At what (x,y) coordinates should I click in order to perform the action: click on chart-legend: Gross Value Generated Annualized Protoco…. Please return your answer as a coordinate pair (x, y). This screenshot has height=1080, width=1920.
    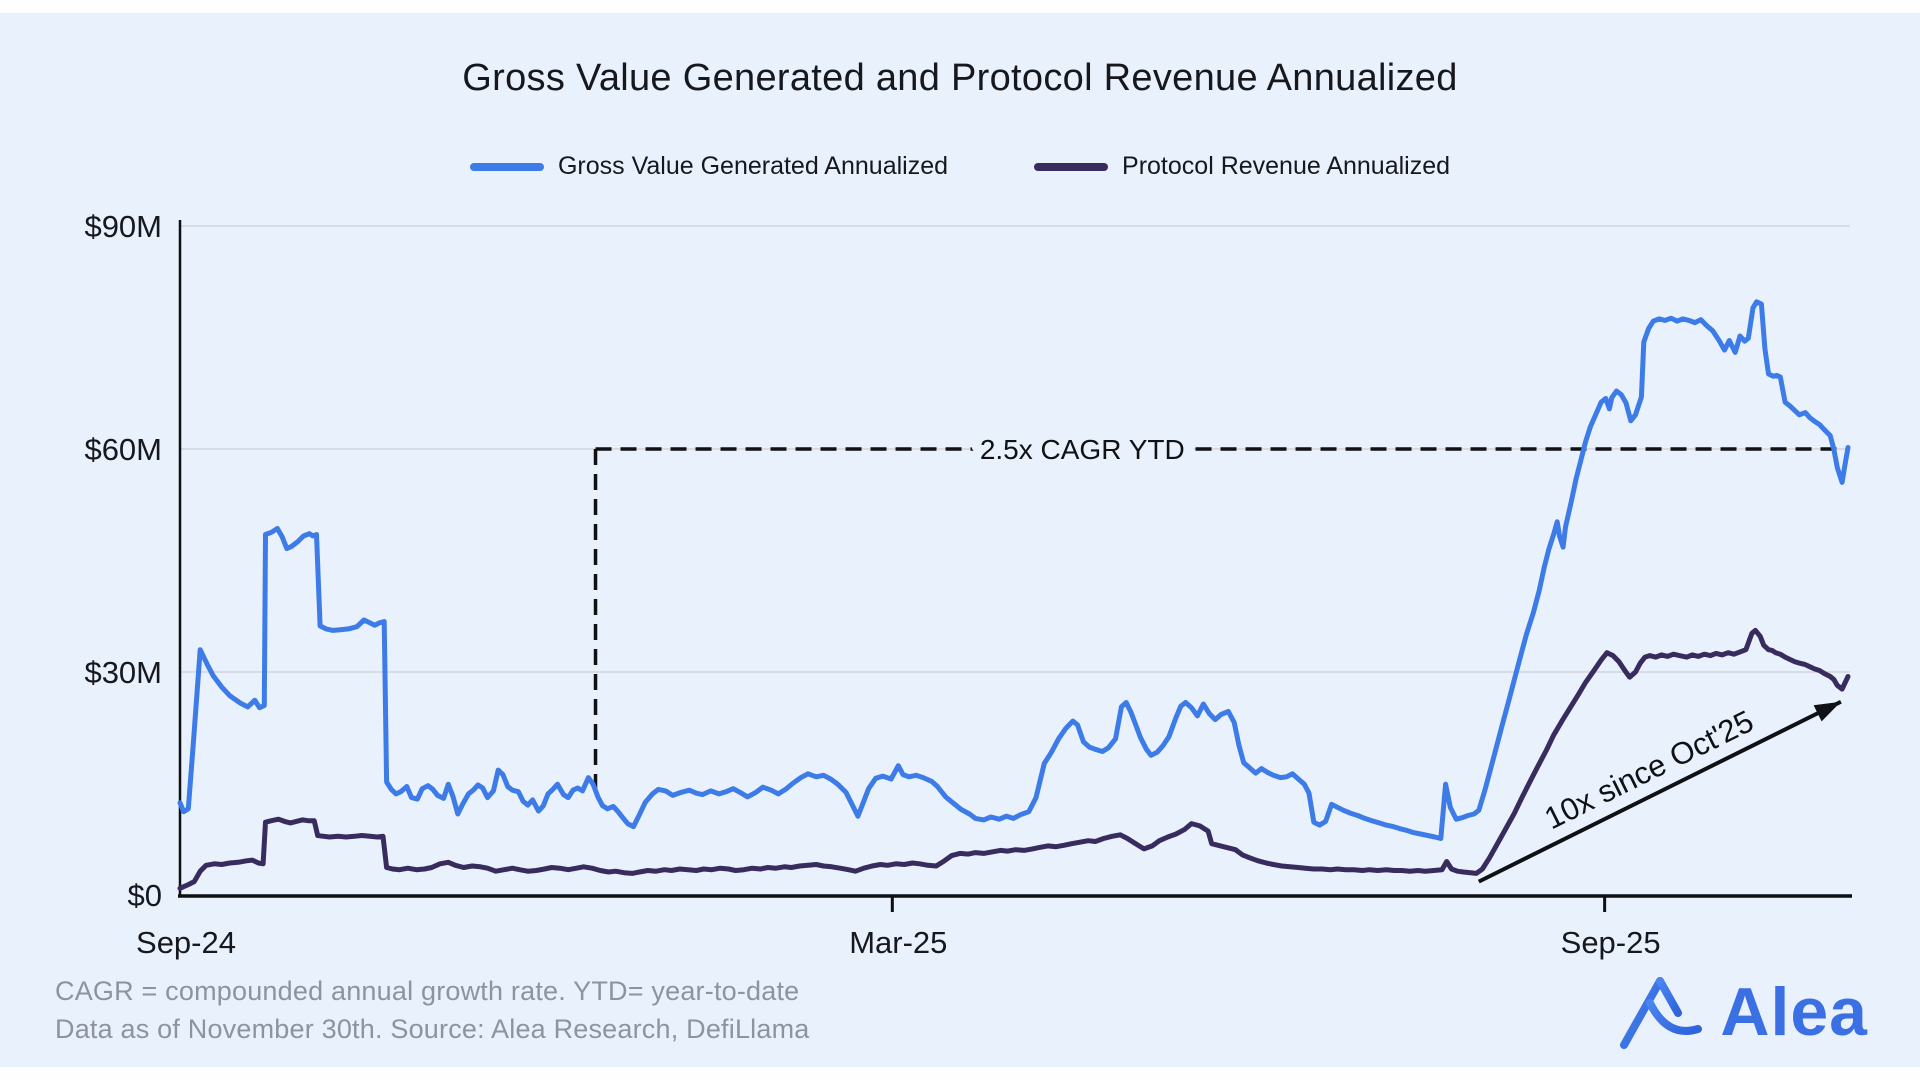
    Looking at the image, I should click on (960, 166).